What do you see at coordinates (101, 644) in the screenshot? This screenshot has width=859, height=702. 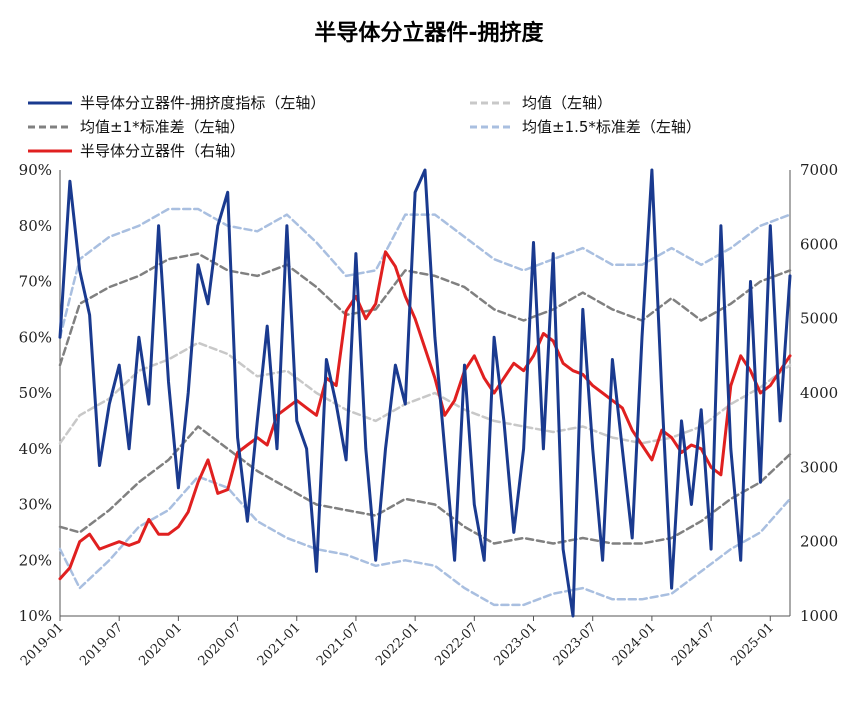 I see `x-tick-label: 2019-07` at bounding box center [101, 644].